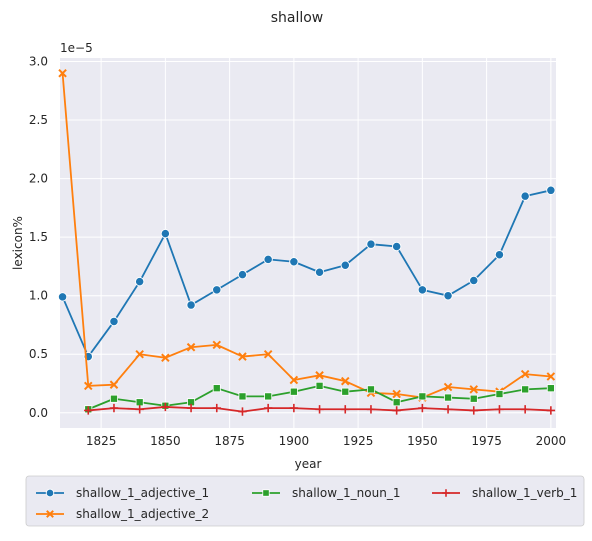 This screenshot has width=592, height=541. I want to click on y-tick-label: 3.0, so click(38, 62).